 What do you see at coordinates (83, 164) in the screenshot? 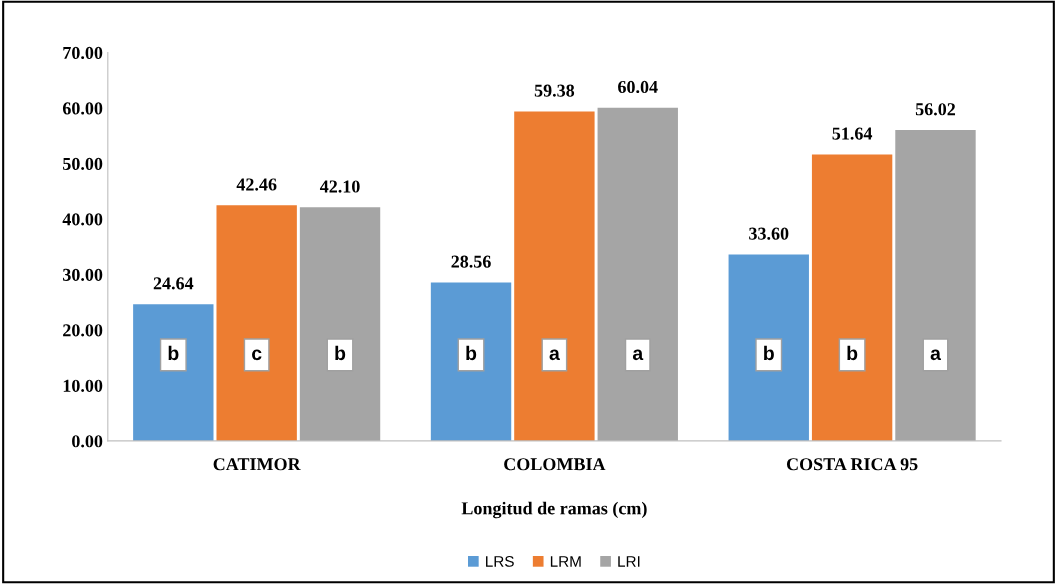
I see `y-tick-label: 50.00` at bounding box center [83, 164].